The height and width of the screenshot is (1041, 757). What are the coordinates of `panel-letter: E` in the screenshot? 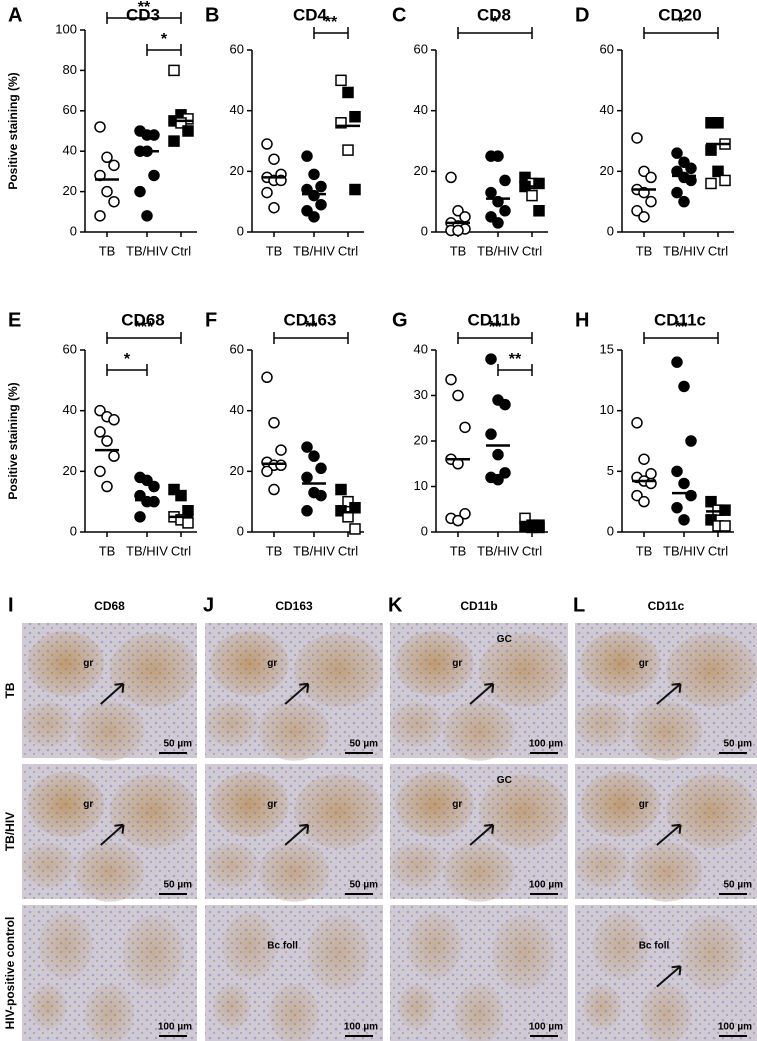 It's located at (14, 320).